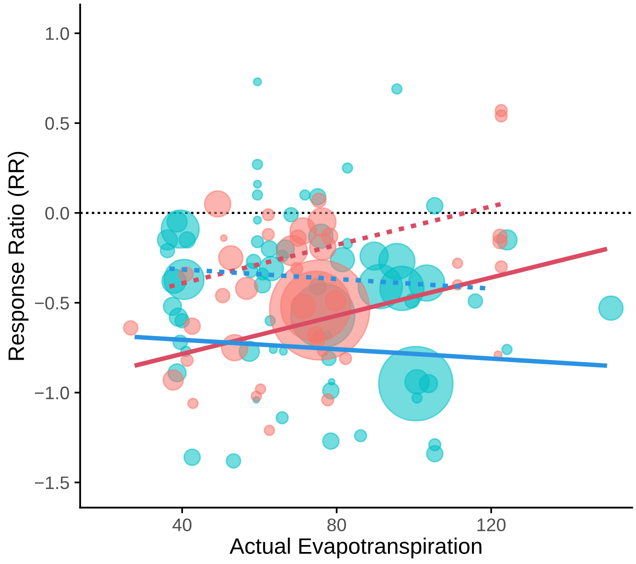 This screenshot has height=564, width=636. What do you see at coordinates (491, 525) in the screenshot?
I see `x-tick-label: 120` at bounding box center [491, 525].